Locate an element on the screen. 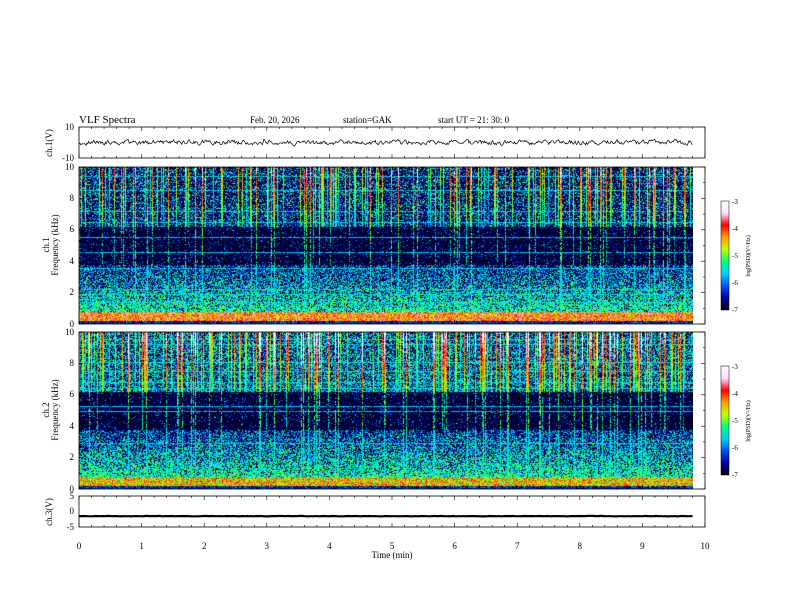 The width and height of the screenshot is (792, 612). xtick-label-10: 10 is located at coordinates (706, 546).